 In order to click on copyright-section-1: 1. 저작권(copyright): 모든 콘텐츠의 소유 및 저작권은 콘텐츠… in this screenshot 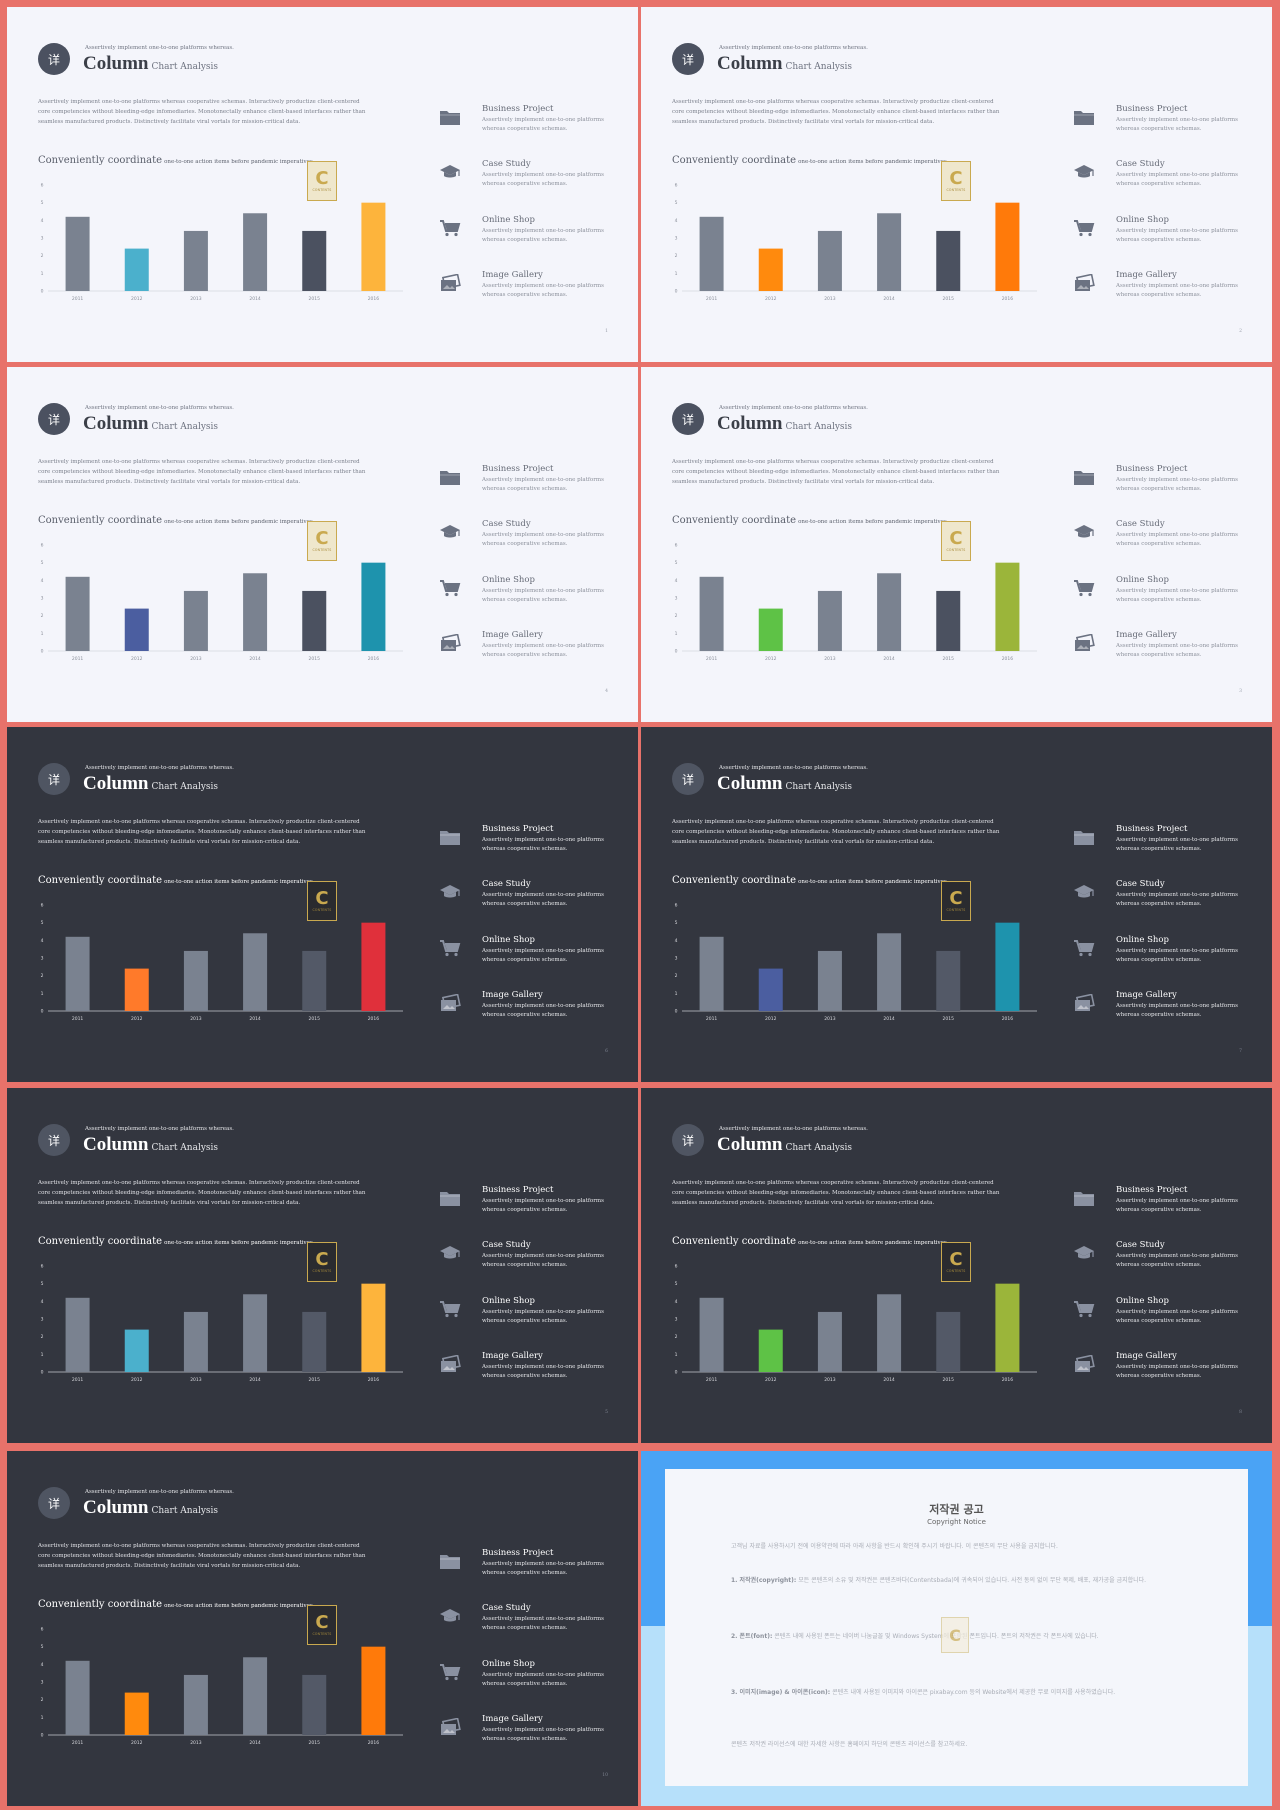, I will do `click(956, 1581)`.